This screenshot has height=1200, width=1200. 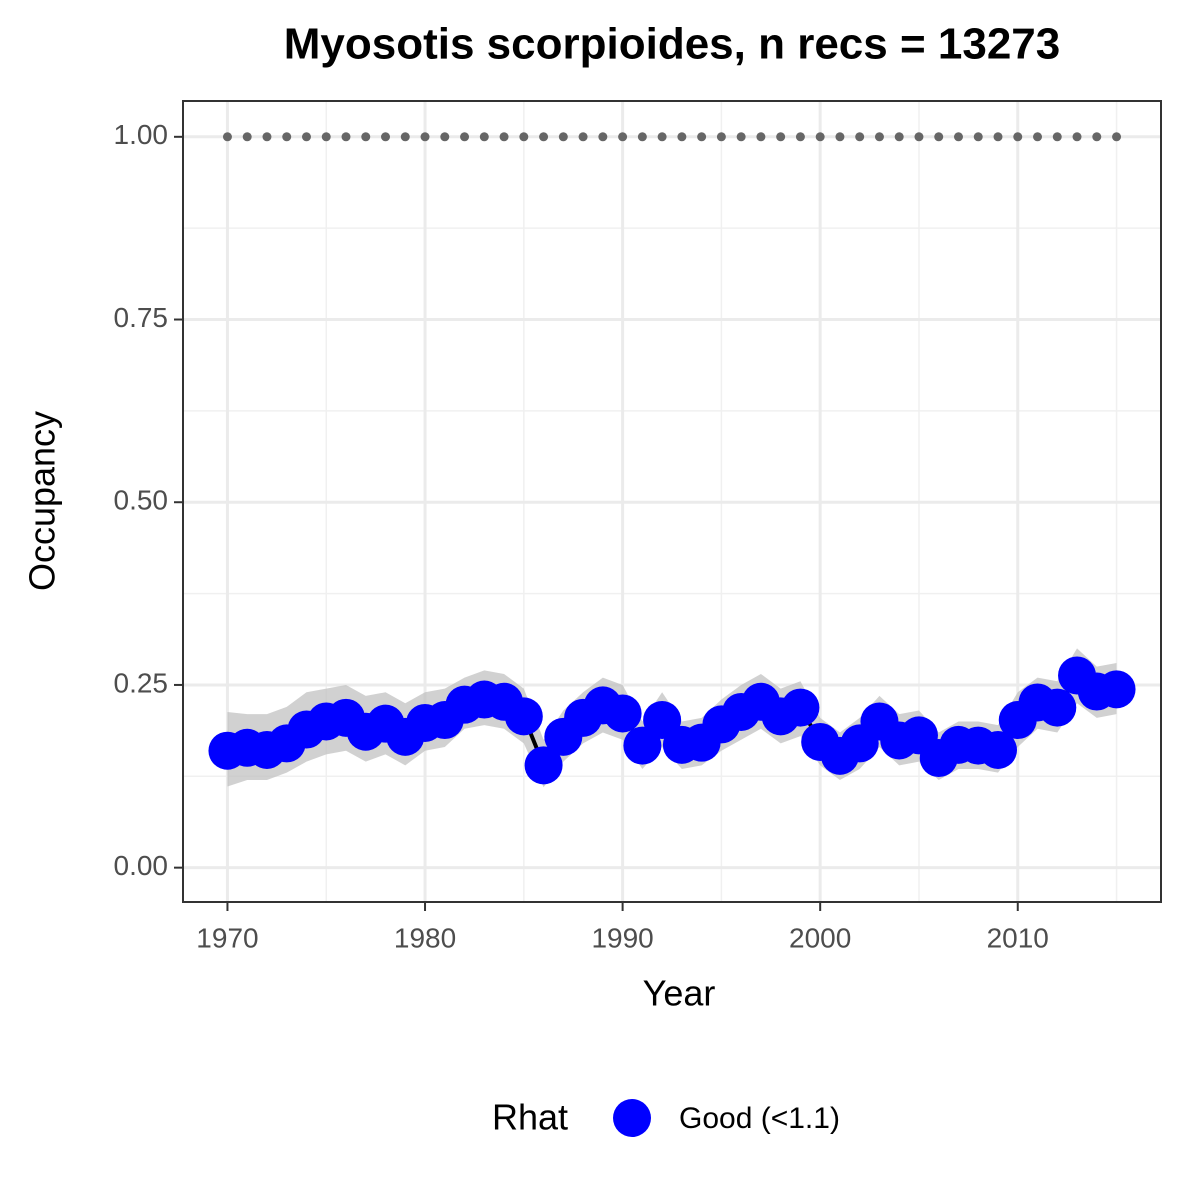 I want to click on x-tick-label: 1970, so click(x=227, y=937).